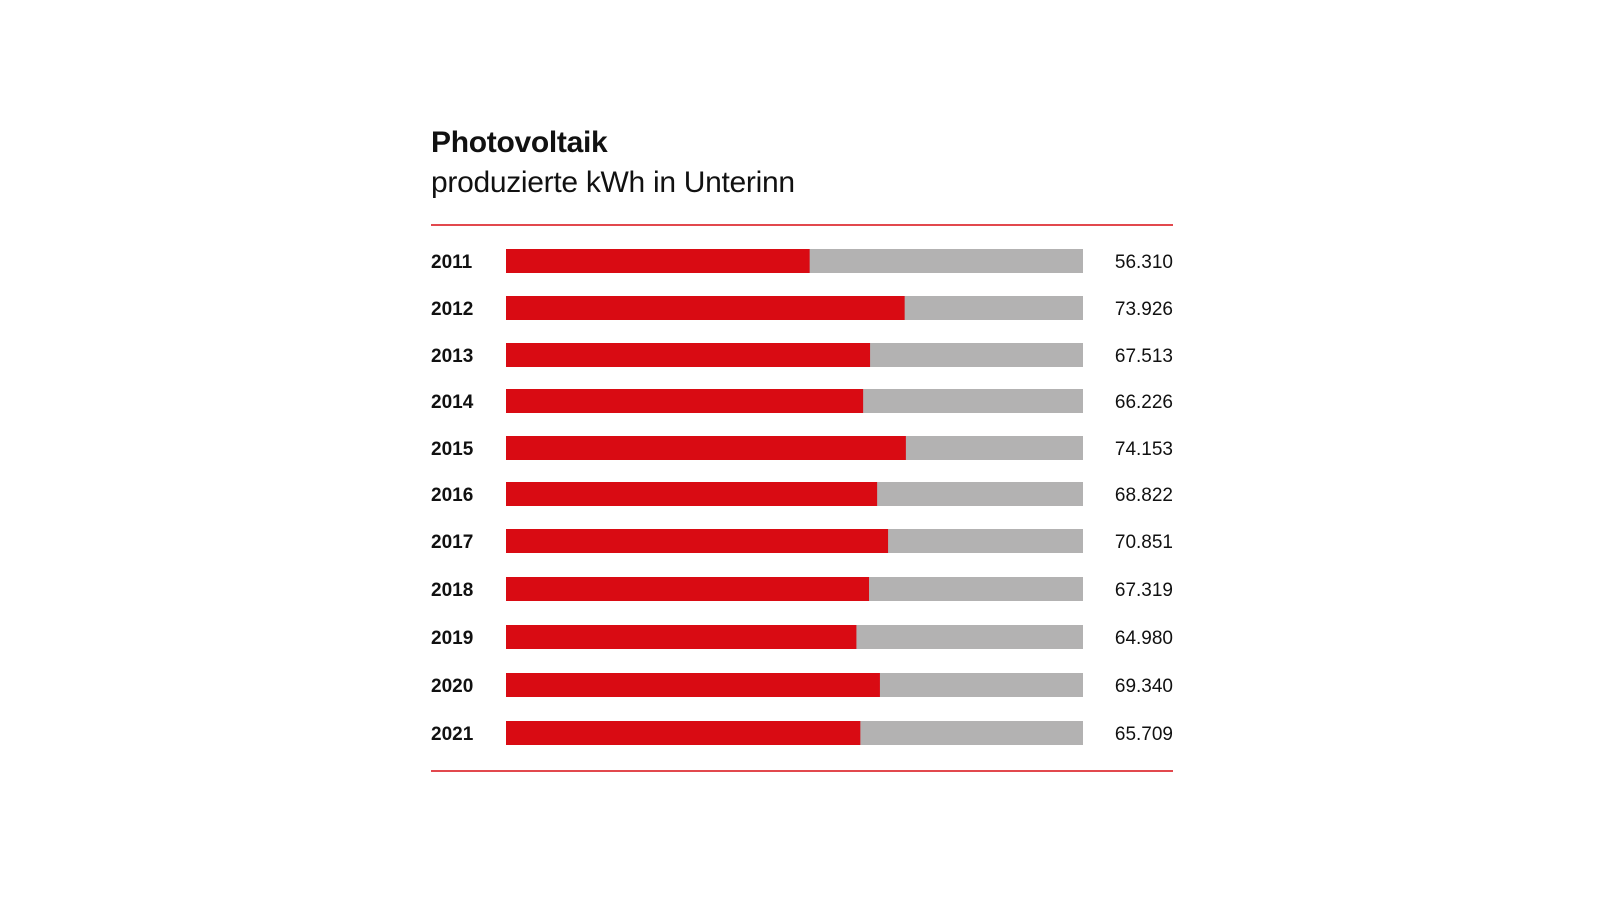 The width and height of the screenshot is (1600, 900). Describe the element at coordinates (613, 182) in the screenshot. I see `chart-subtitle: produzierte kWh in Unterinn` at that location.